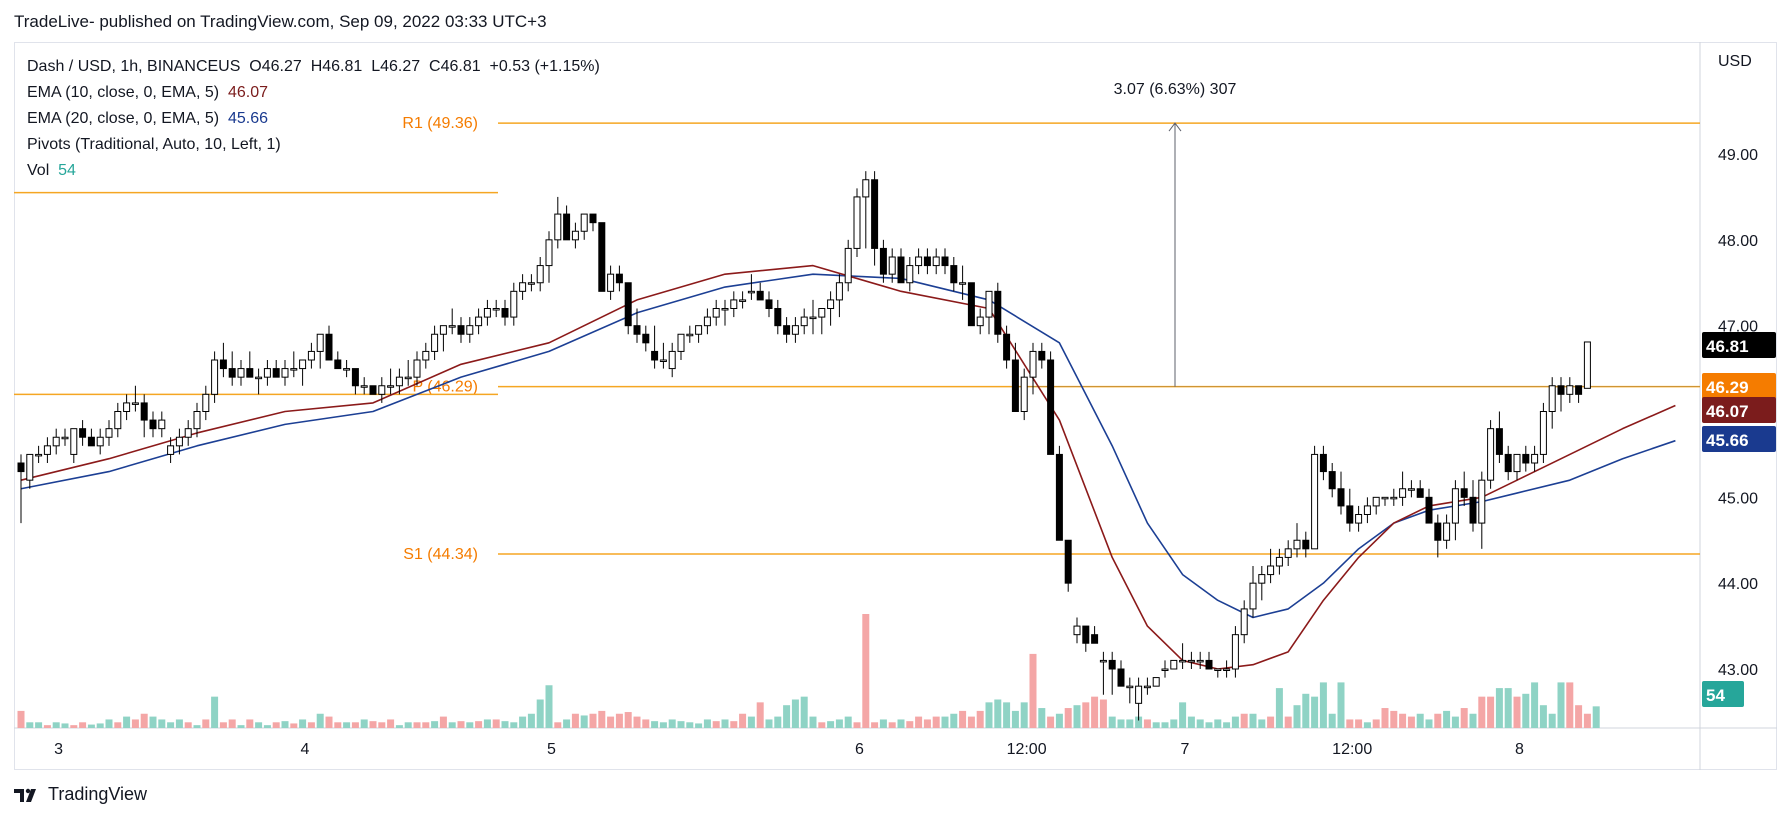 This screenshot has width=1791, height=822. I want to click on legend-ema20-row: EMA (20, close, 0, EMA, 5) 45.66, so click(313, 119).